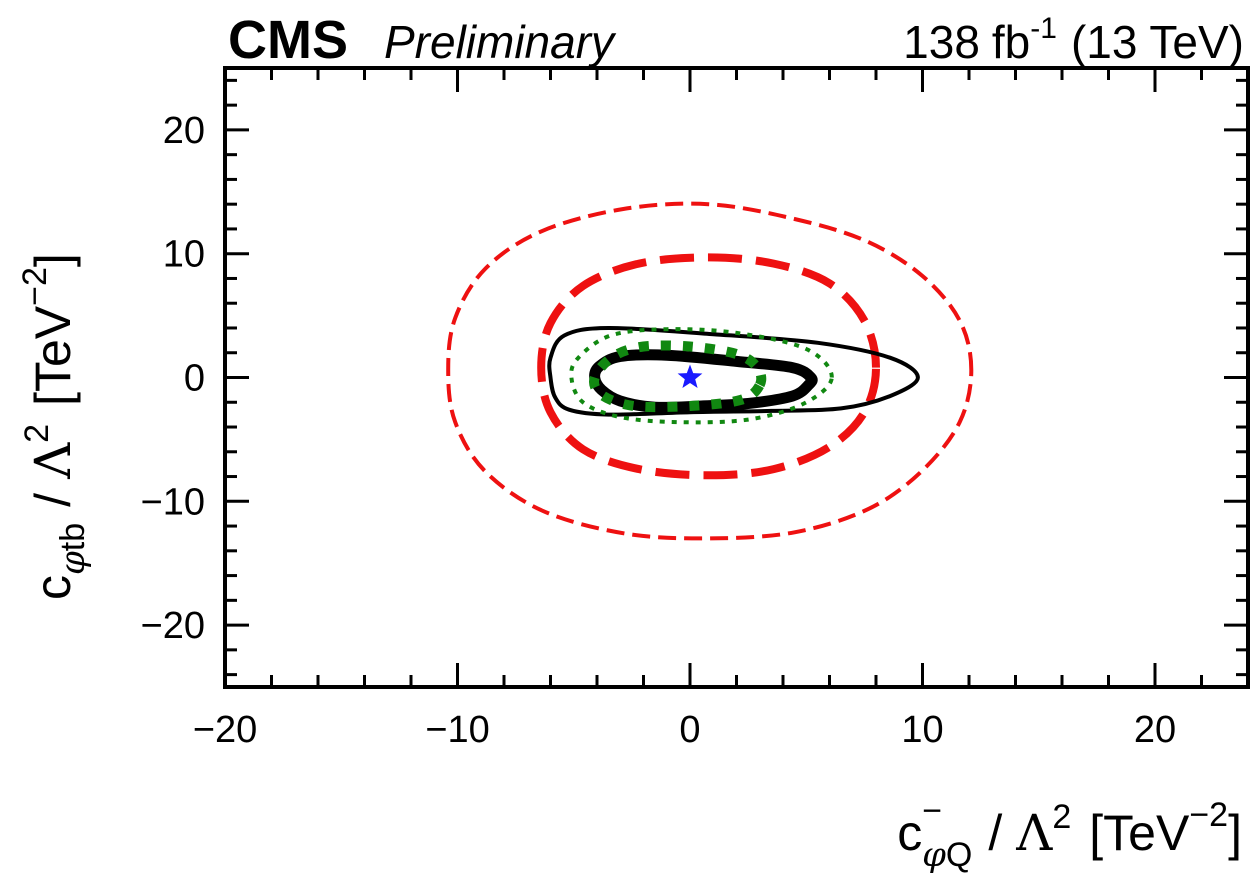 This screenshot has height=879, width=1251. I want to click on x-coef-subscript-rest: Q, so click(959, 855).